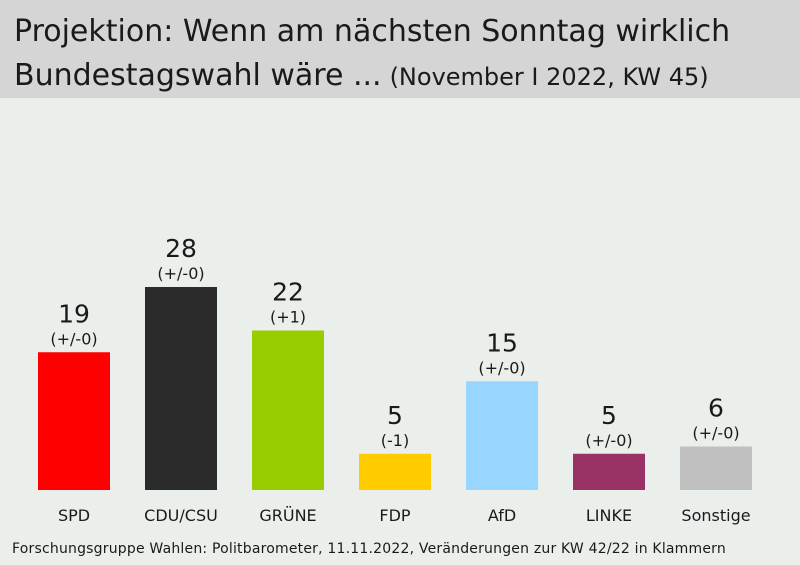  What do you see at coordinates (288, 317) in the screenshot?
I see `change-label-gruene: (+1)` at bounding box center [288, 317].